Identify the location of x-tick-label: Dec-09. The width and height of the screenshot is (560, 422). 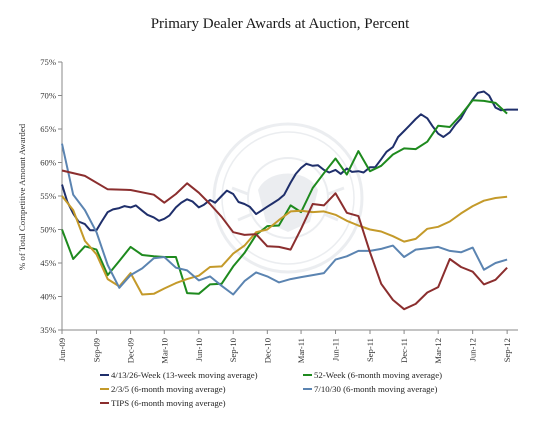
(131, 350).